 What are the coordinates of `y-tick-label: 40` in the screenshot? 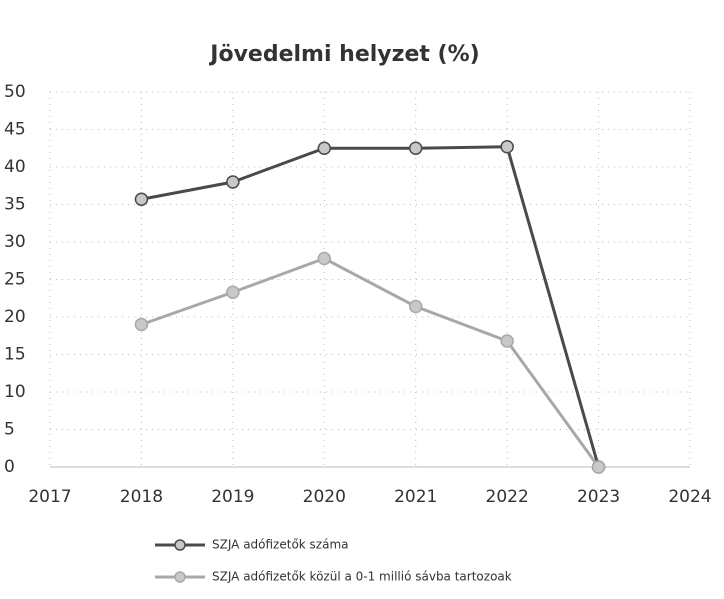 It's located at (15, 167).